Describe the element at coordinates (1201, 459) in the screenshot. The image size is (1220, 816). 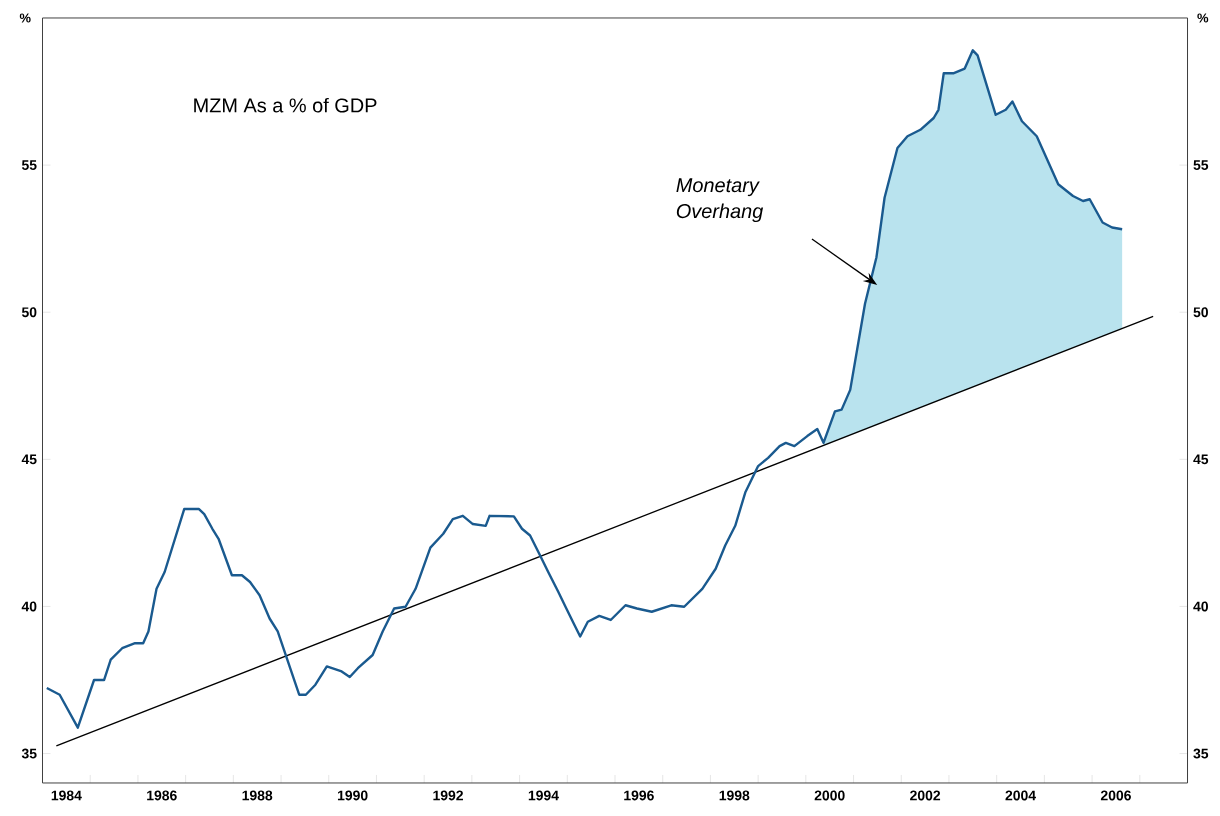
I see `y2-tick-label: 45` at that location.